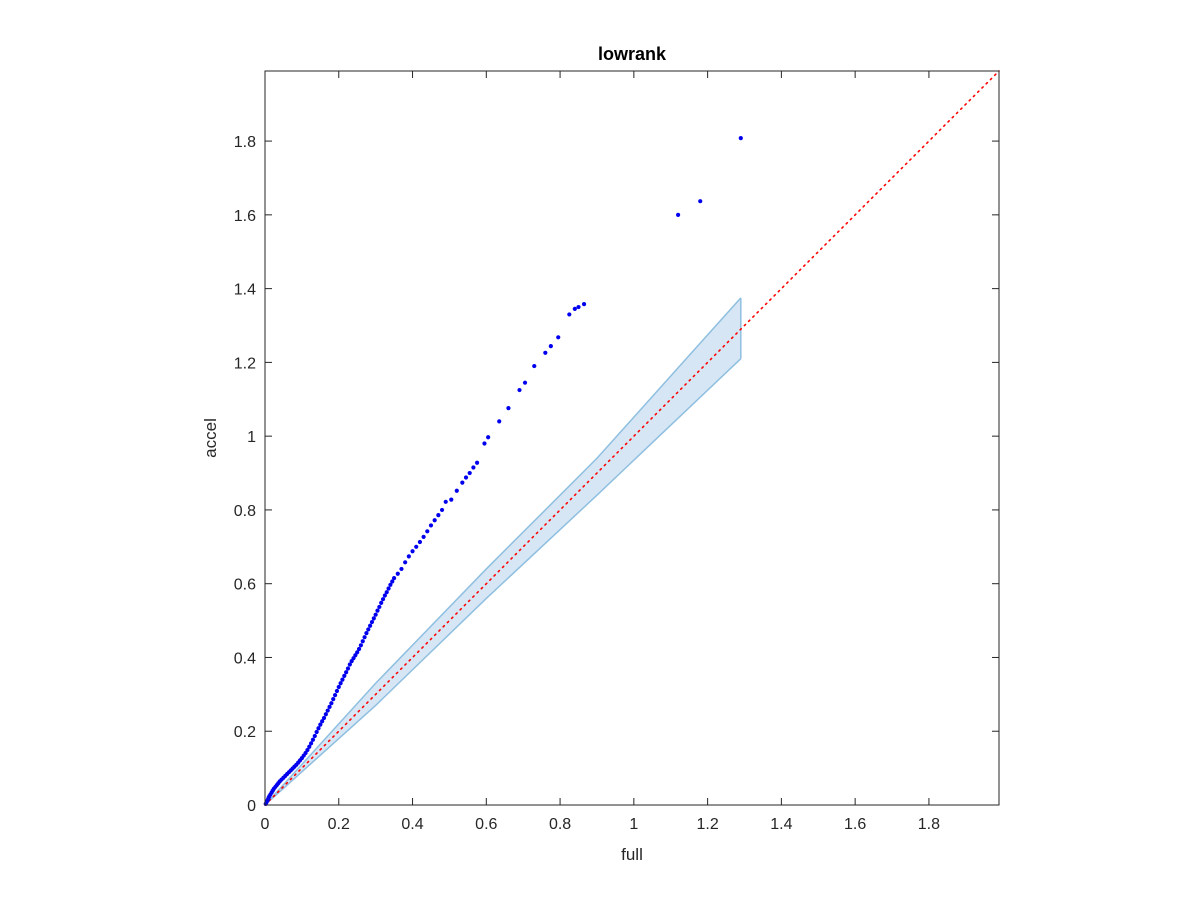 The width and height of the screenshot is (1200, 900). I want to click on y-tick-label: 0.2, so click(245, 732).